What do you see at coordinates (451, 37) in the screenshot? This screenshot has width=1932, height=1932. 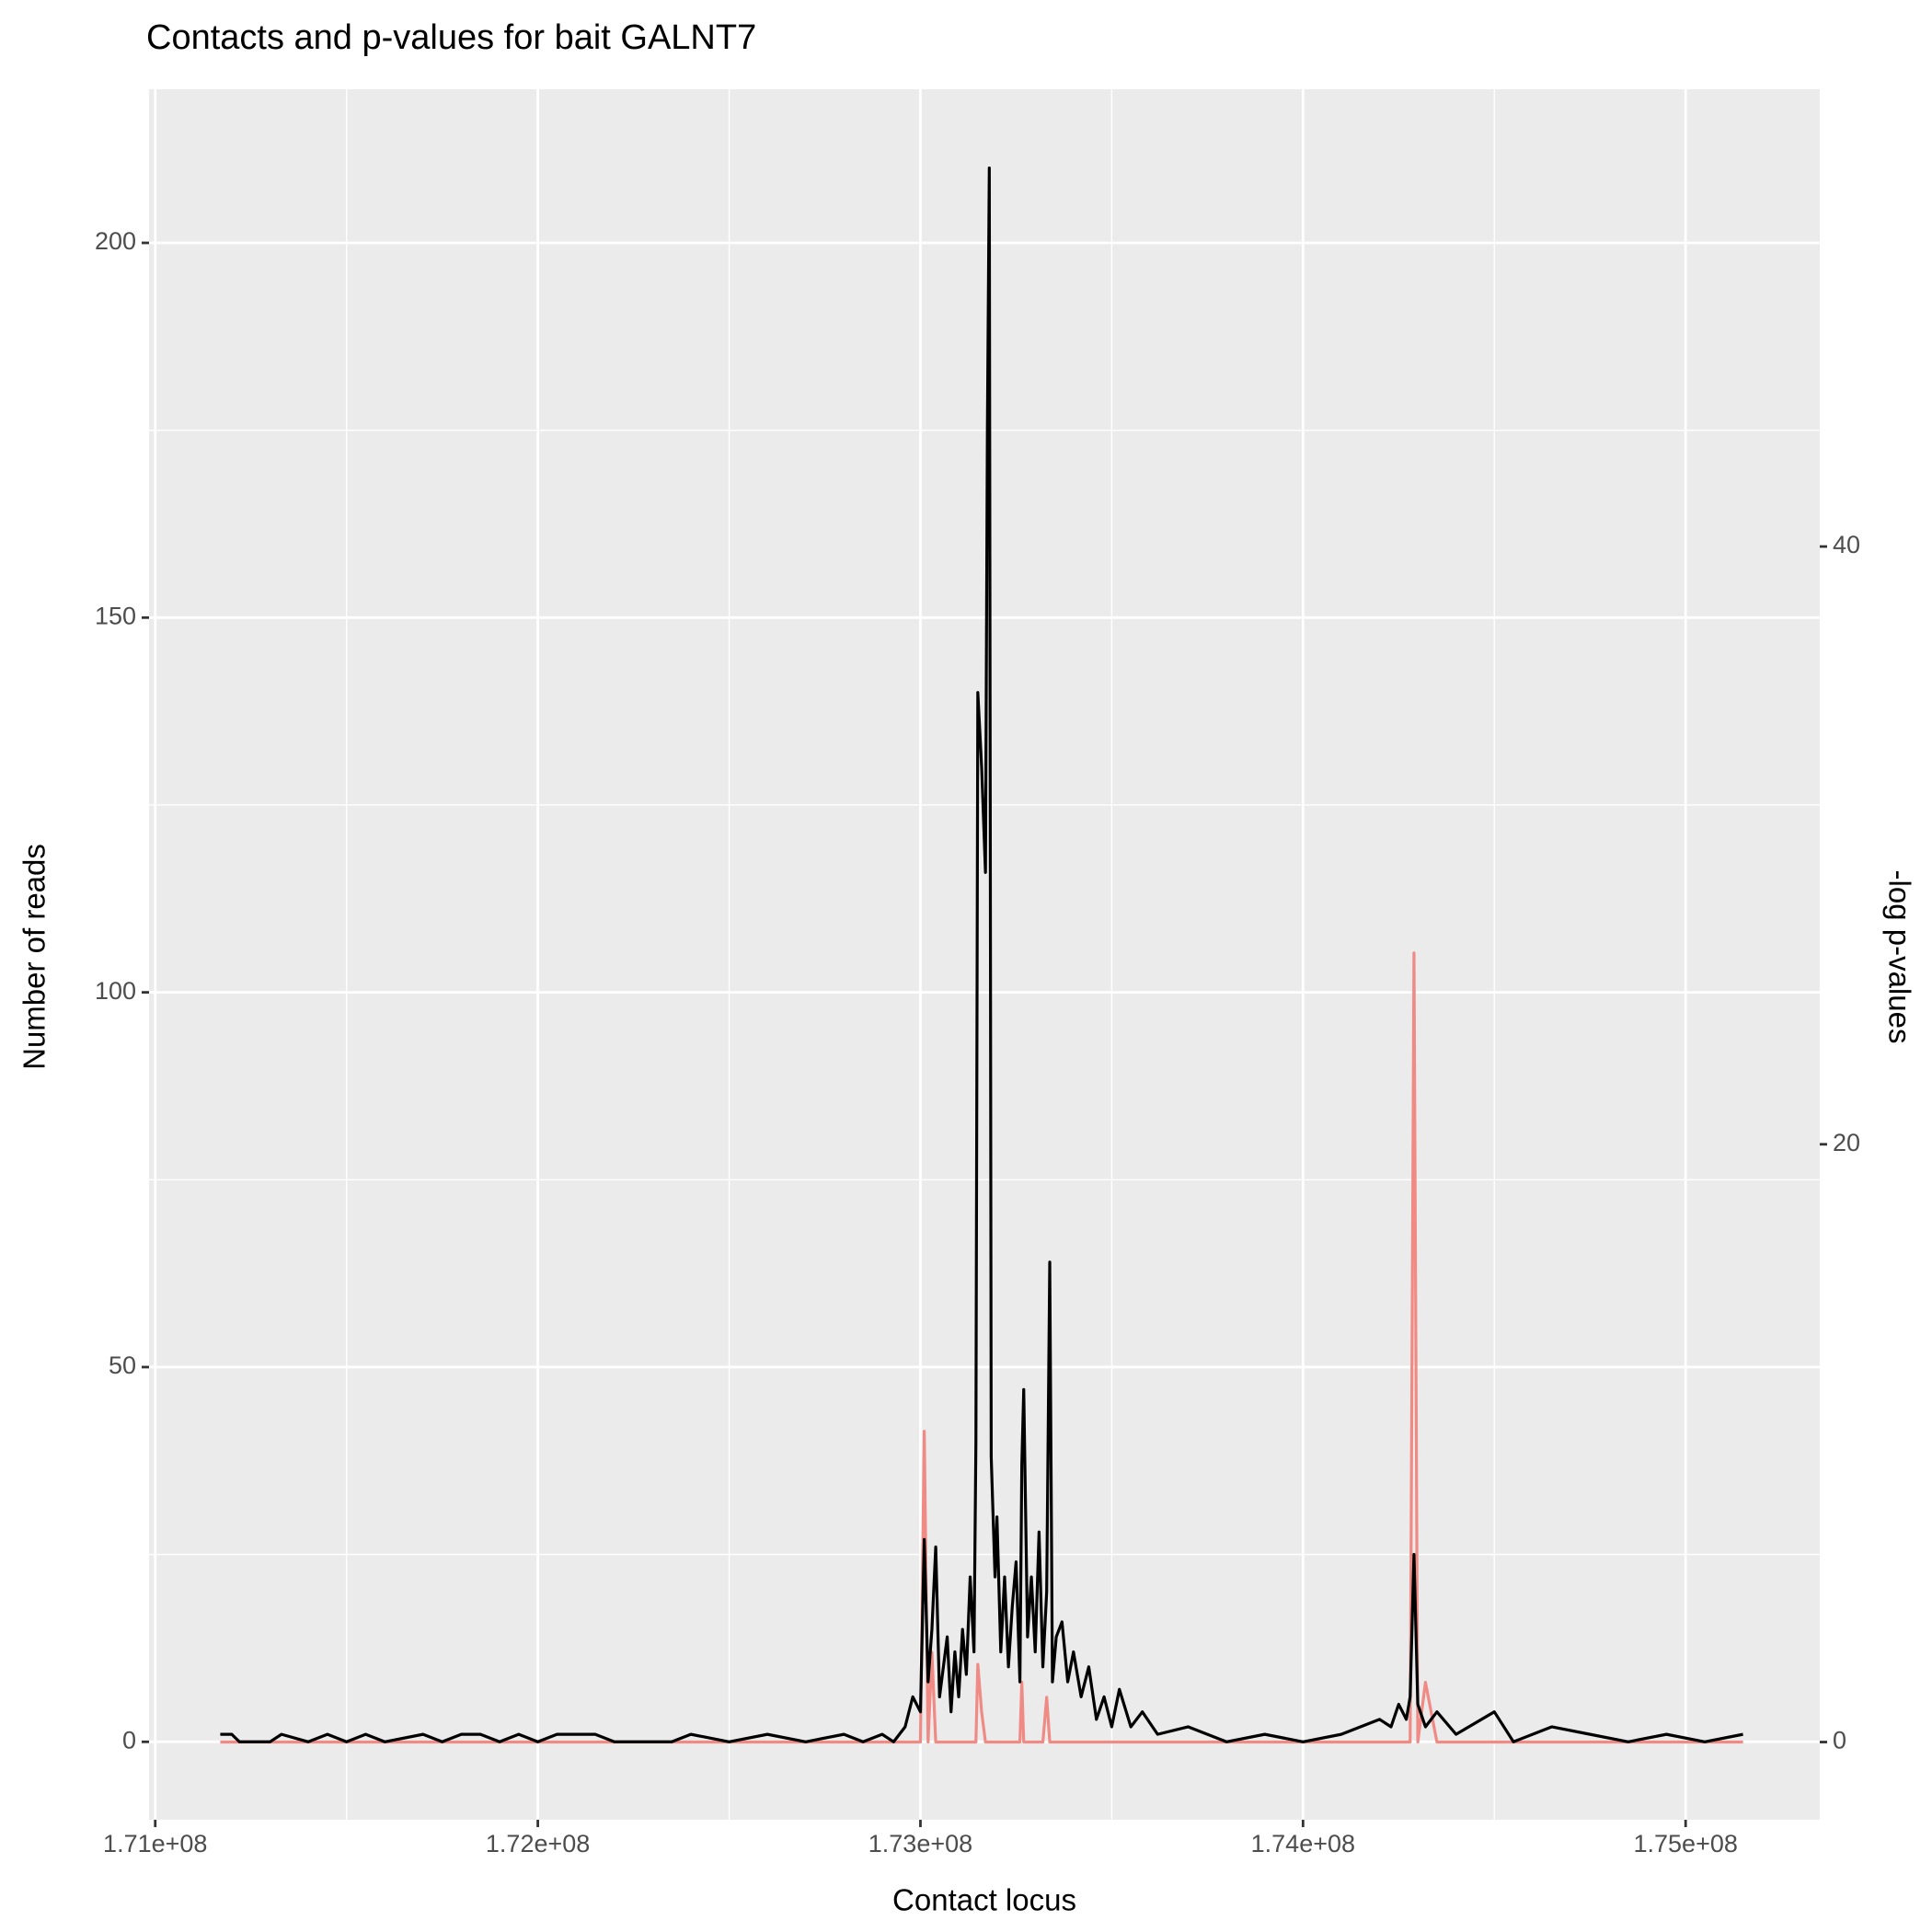 I see `chart-title: Contacts and p-values for bait GALNT7` at bounding box center [451, 37].